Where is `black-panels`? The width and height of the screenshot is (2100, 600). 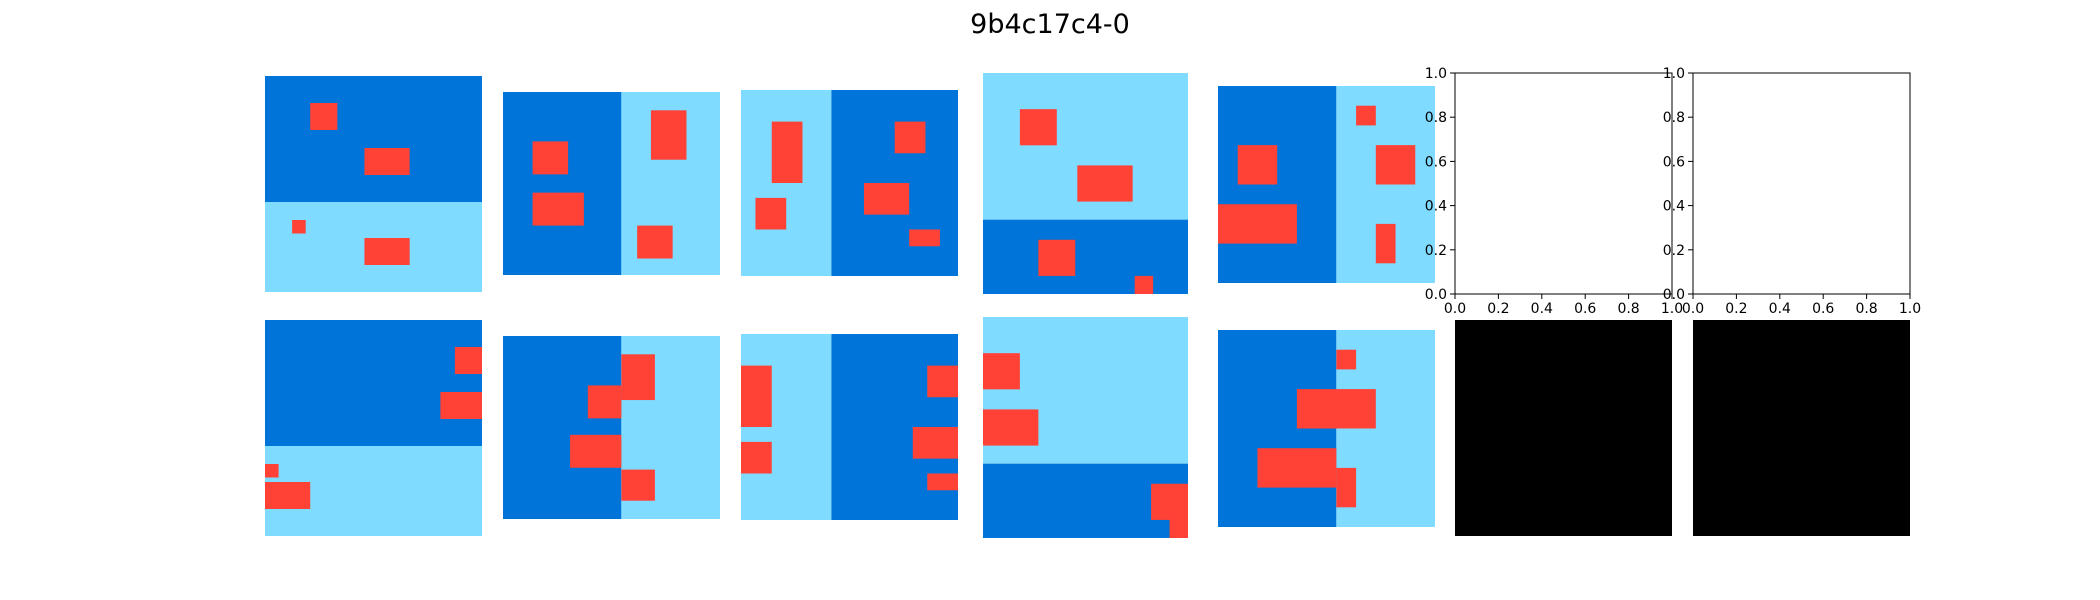 black-panels is located at coordinates (1682, 428).